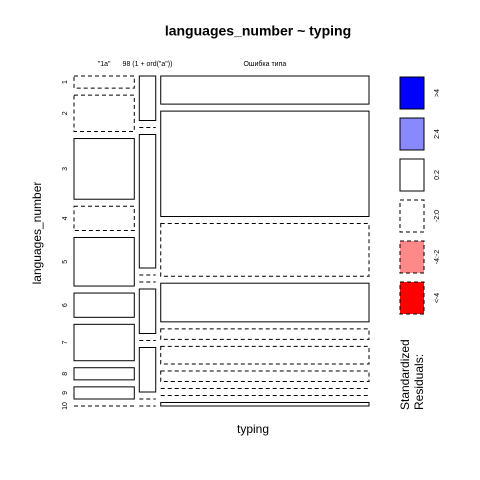 Image resolution: width=480 pixels, height=480 pixels. I want to click on chart-title: languages_number ~ typing, so click(258, 31).